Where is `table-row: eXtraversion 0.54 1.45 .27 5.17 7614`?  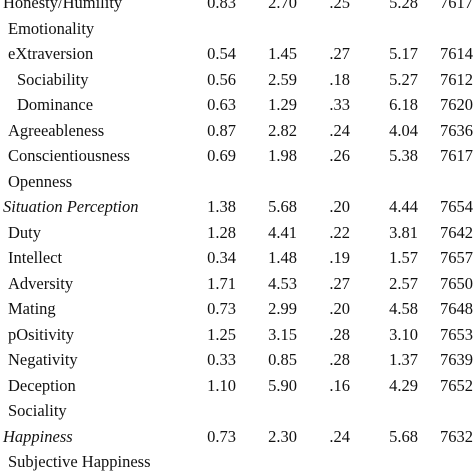
table-row: eXtraversion 0.54 1.45 .27 5.17 7614 is located at coordinates (237, 53).